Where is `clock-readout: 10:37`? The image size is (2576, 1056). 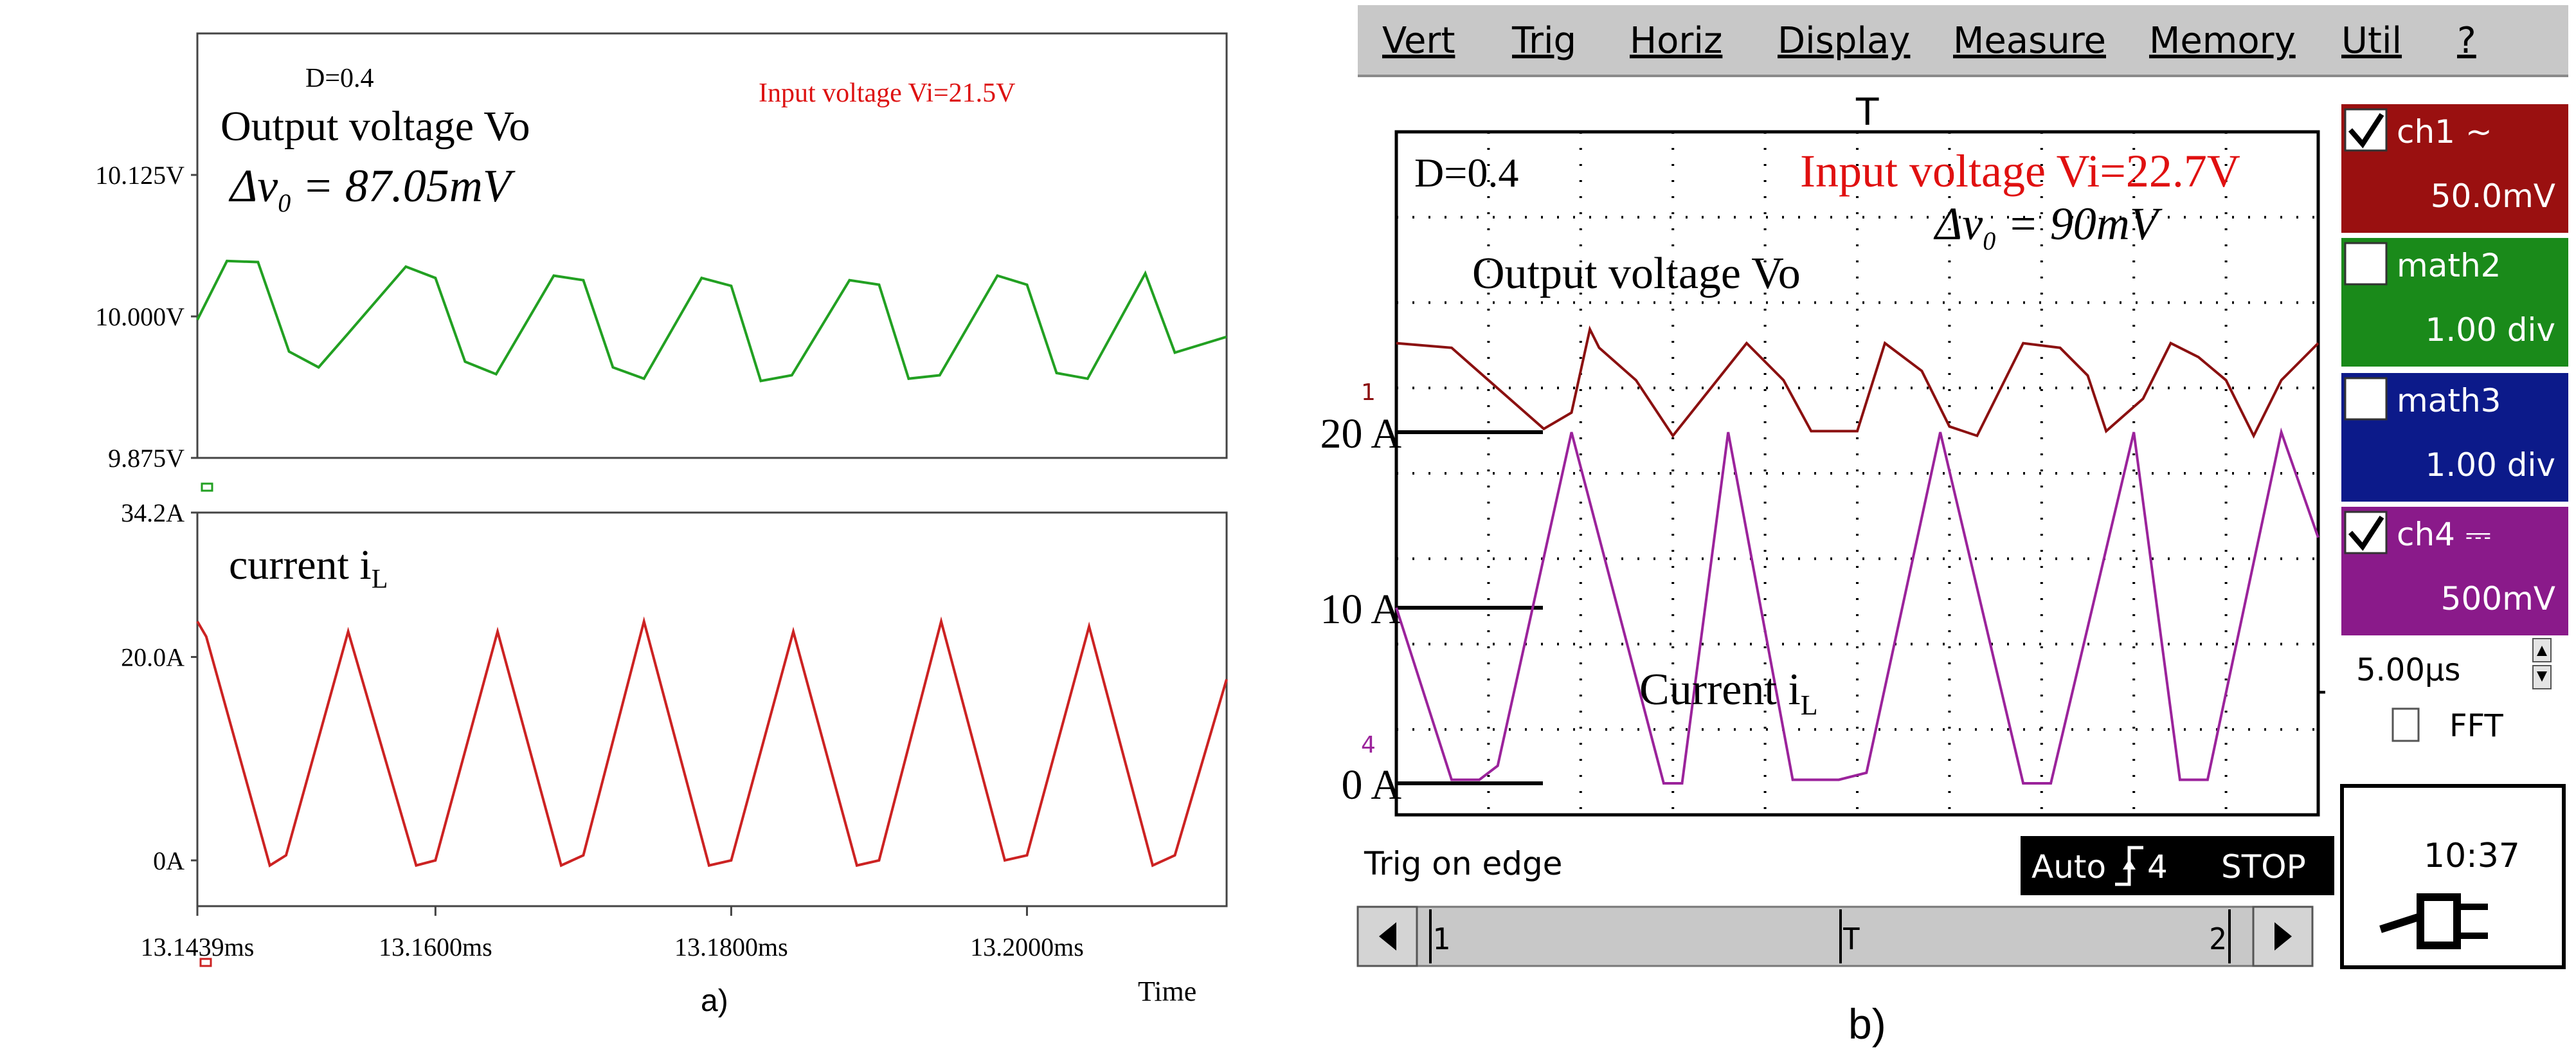
clock-readout: 10:37 is located at coordinates (2472, 856).